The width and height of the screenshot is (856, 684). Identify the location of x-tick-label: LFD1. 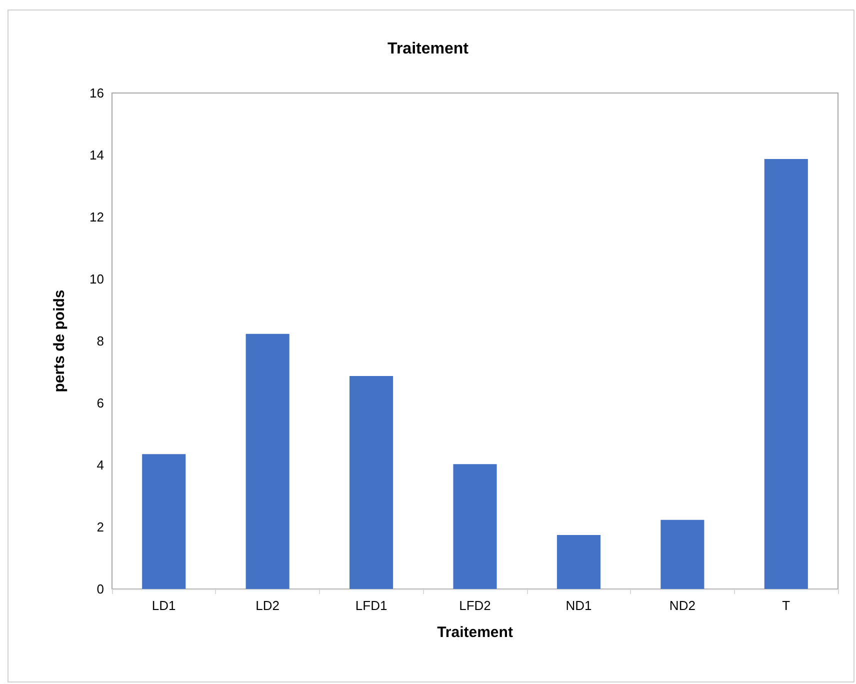
(371, 605).